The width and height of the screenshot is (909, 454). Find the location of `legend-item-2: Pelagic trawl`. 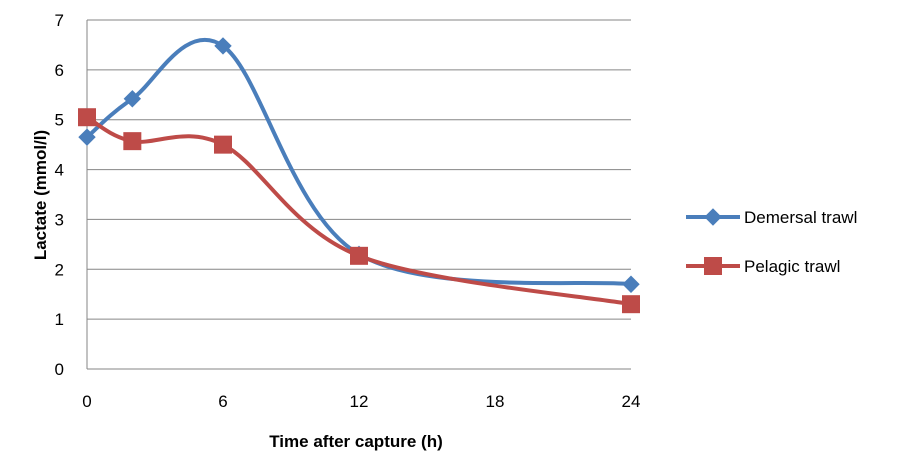

legend-item-2: Pelagic trawl is located at coordinates (763, 266).